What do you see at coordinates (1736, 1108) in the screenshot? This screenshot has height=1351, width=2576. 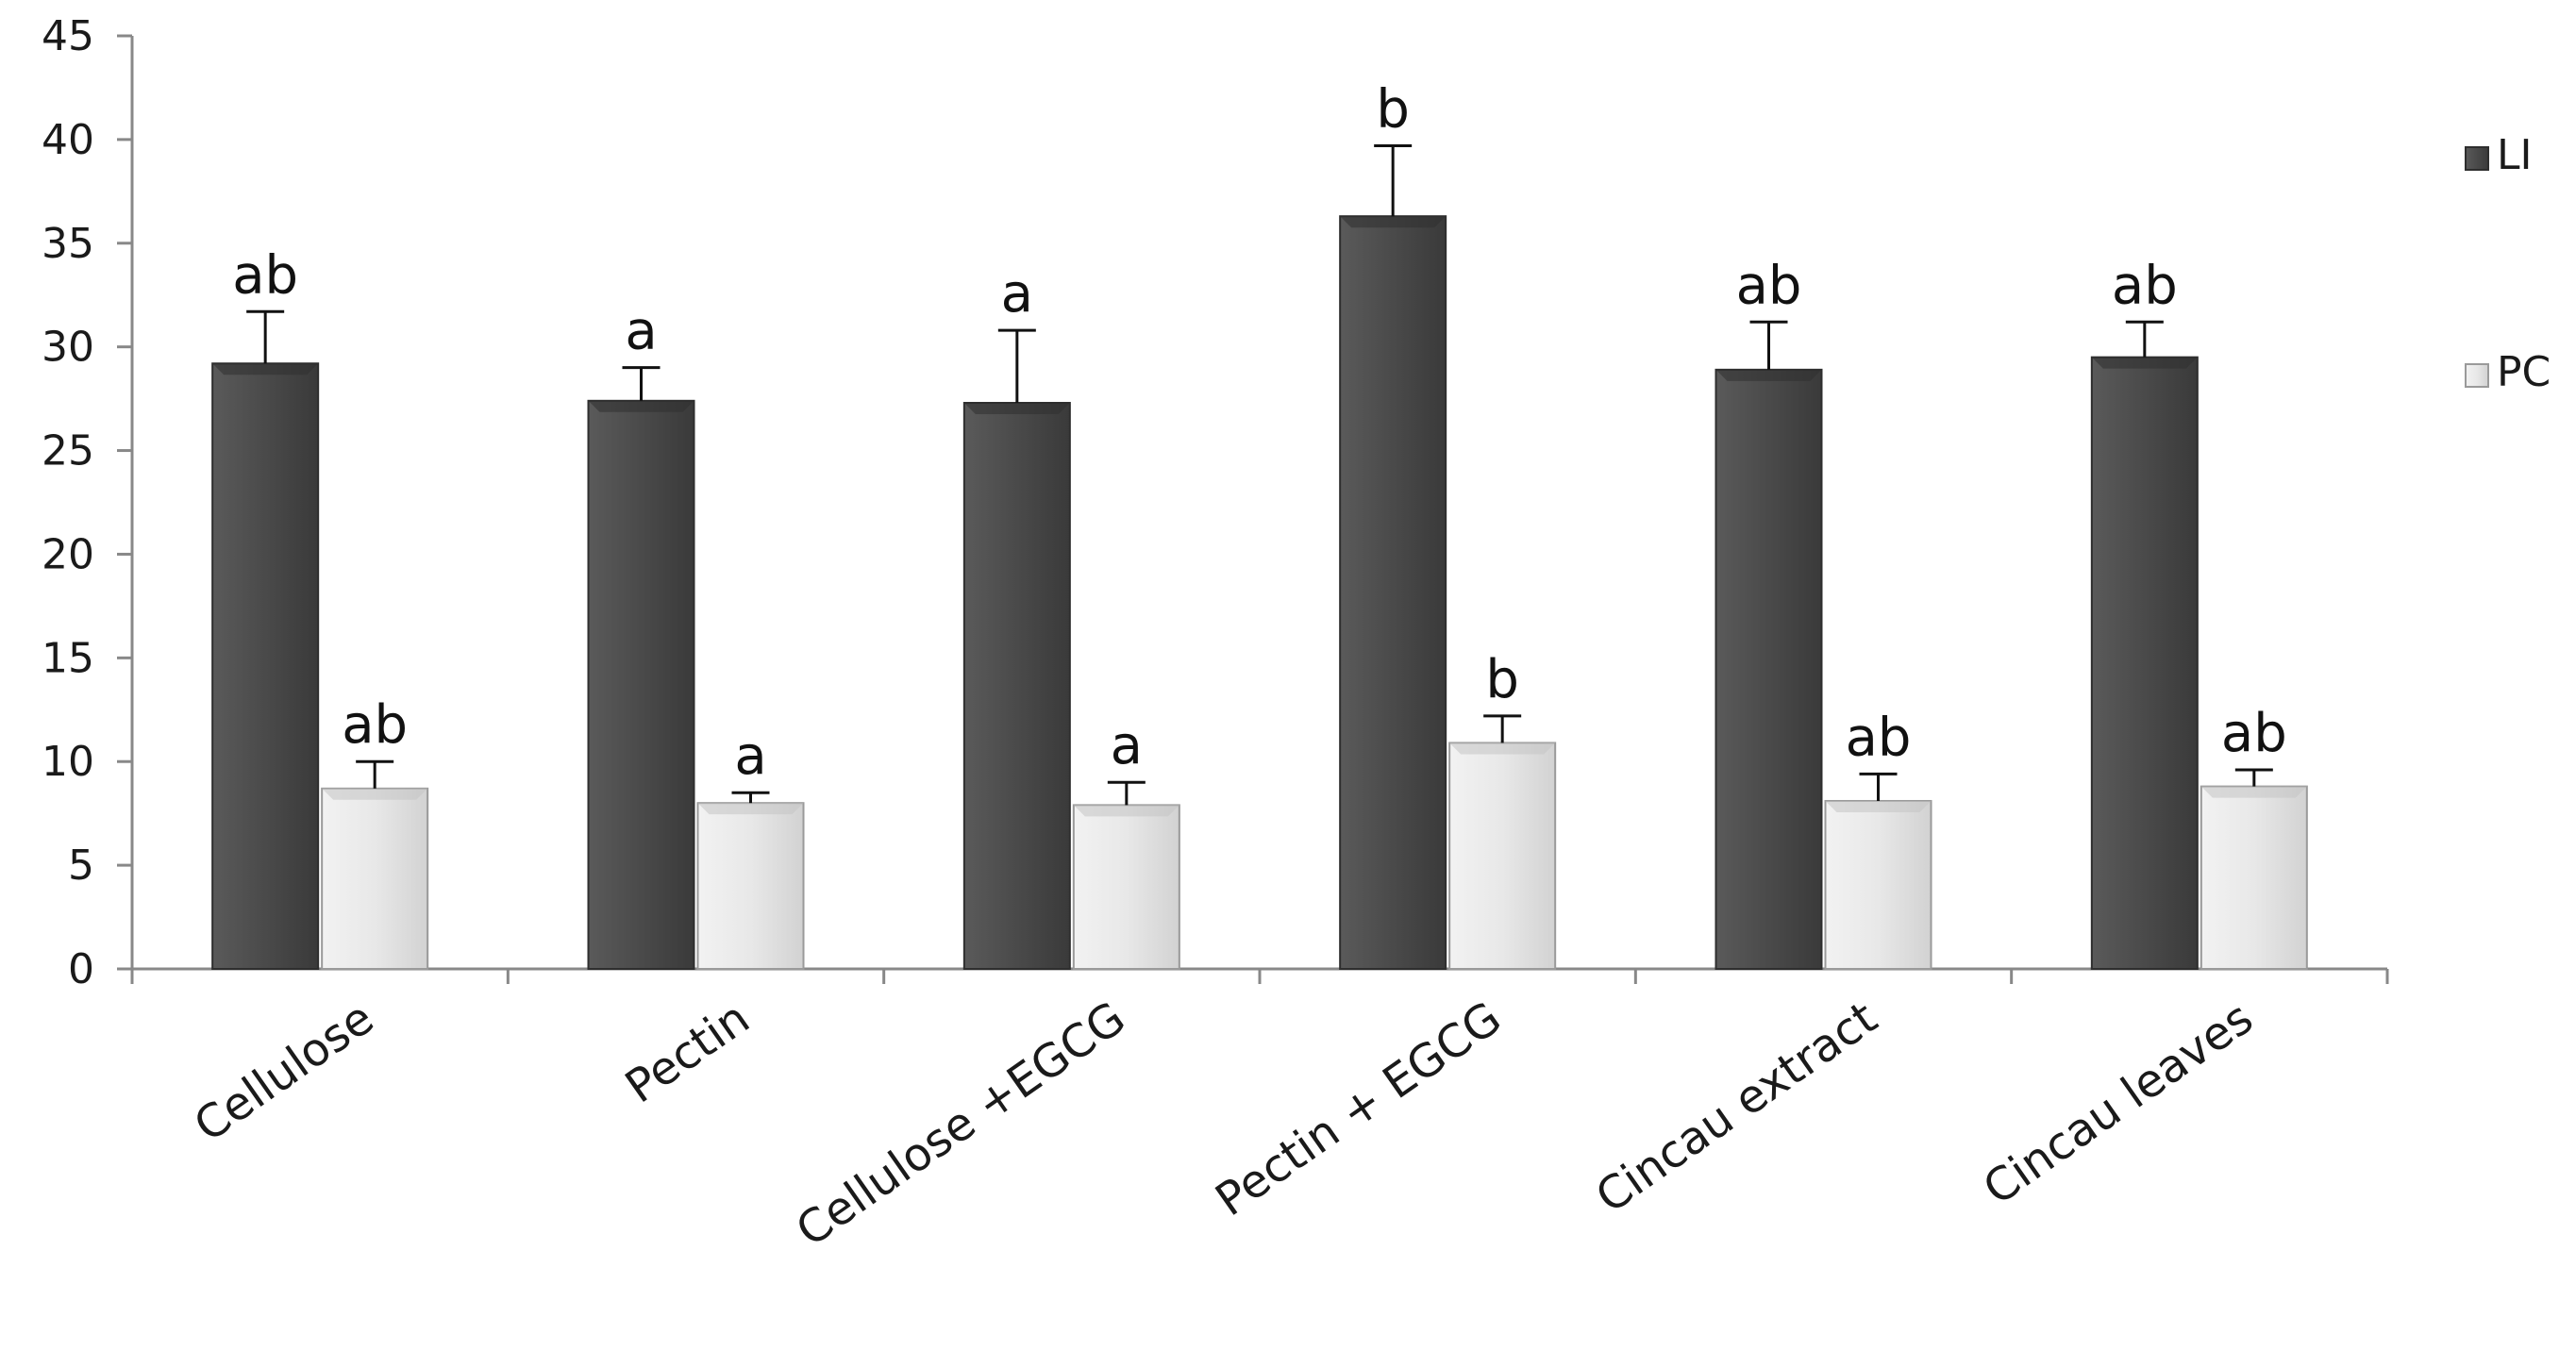 I see `x-tick-label: Cincau extract` at bounding box center [1736, 1108].